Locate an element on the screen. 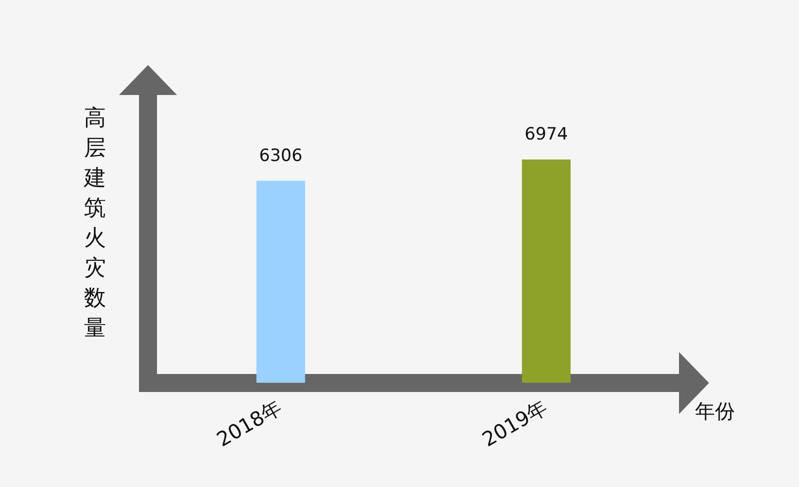 This screenshot has height=487, width=799. data-label: 6974 is located at coordinates (546, 134).